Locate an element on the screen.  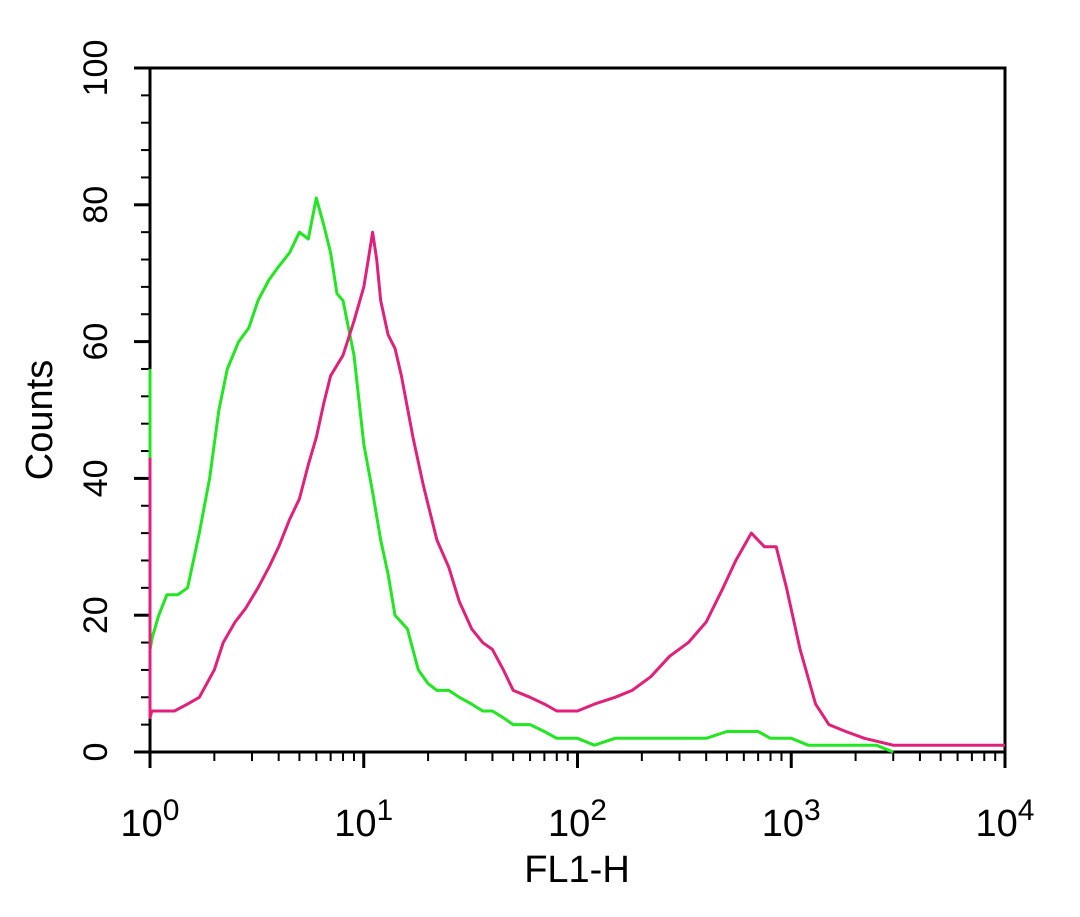
x-tick-exponent: 3 is located at coordinates (812, 810).